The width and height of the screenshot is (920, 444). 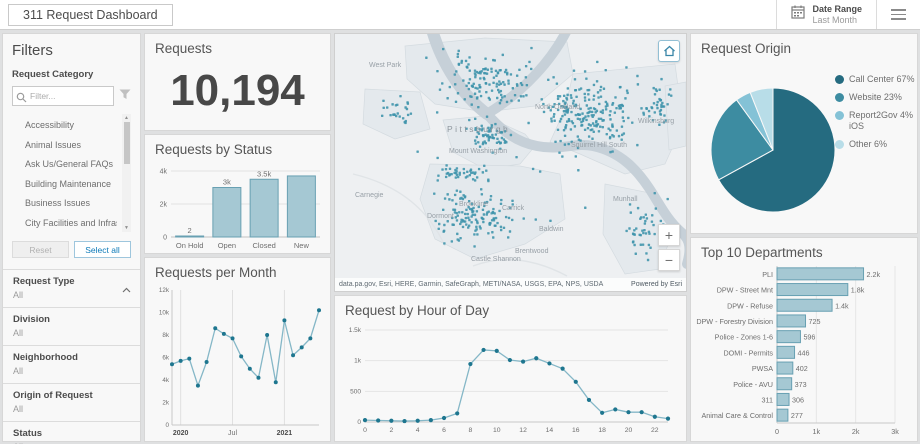 I want to click on svg-text: Jul, so click(x=232, y=433).